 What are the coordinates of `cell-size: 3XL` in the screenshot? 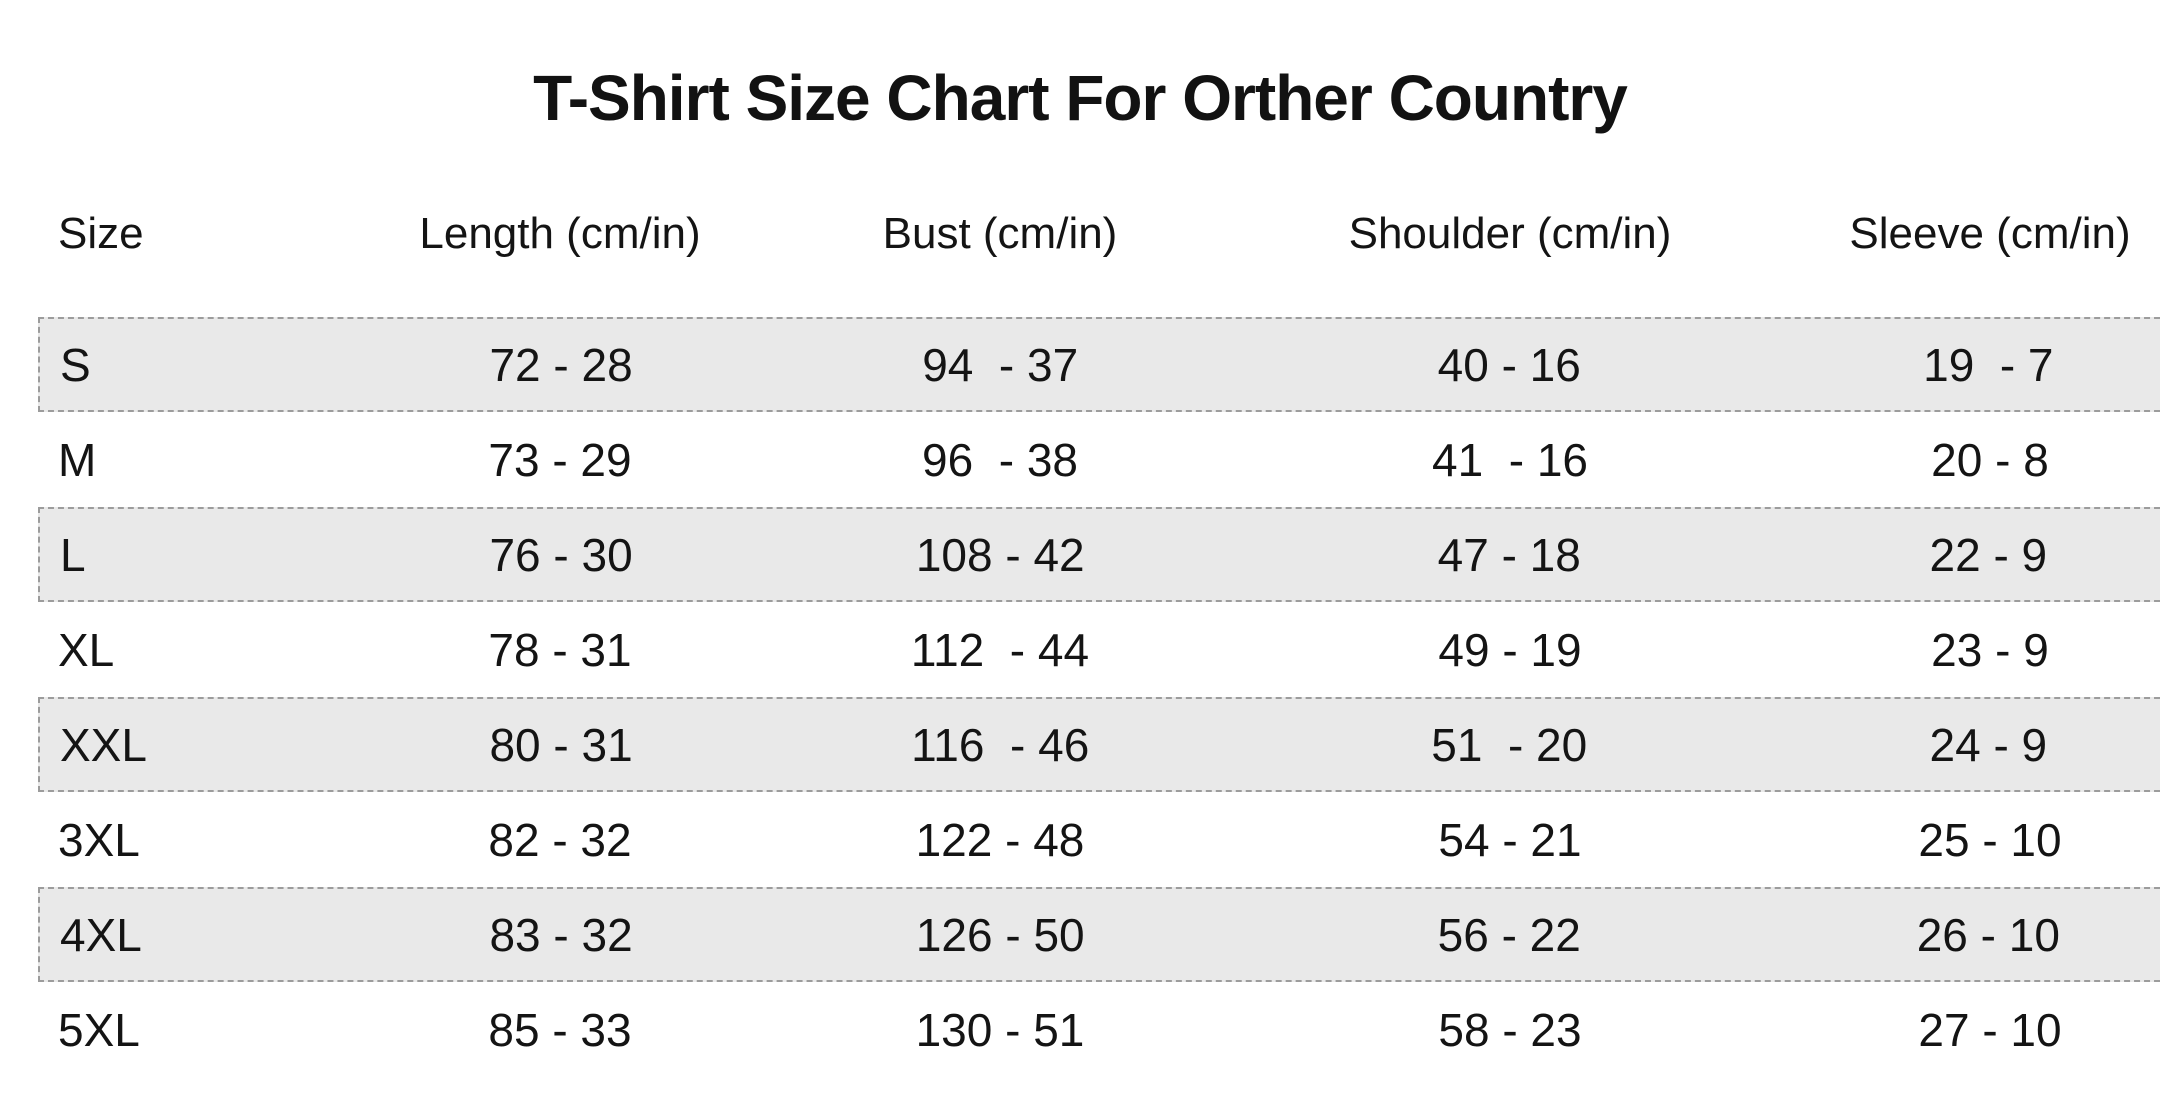 It's located at (99, 839).